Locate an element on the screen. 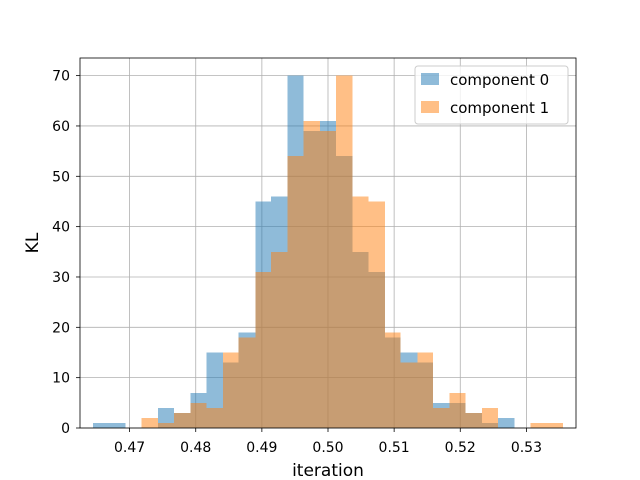 This screenshot has height=480, width=640. y-tick-label: 0 is located at coordinates (65, 429).